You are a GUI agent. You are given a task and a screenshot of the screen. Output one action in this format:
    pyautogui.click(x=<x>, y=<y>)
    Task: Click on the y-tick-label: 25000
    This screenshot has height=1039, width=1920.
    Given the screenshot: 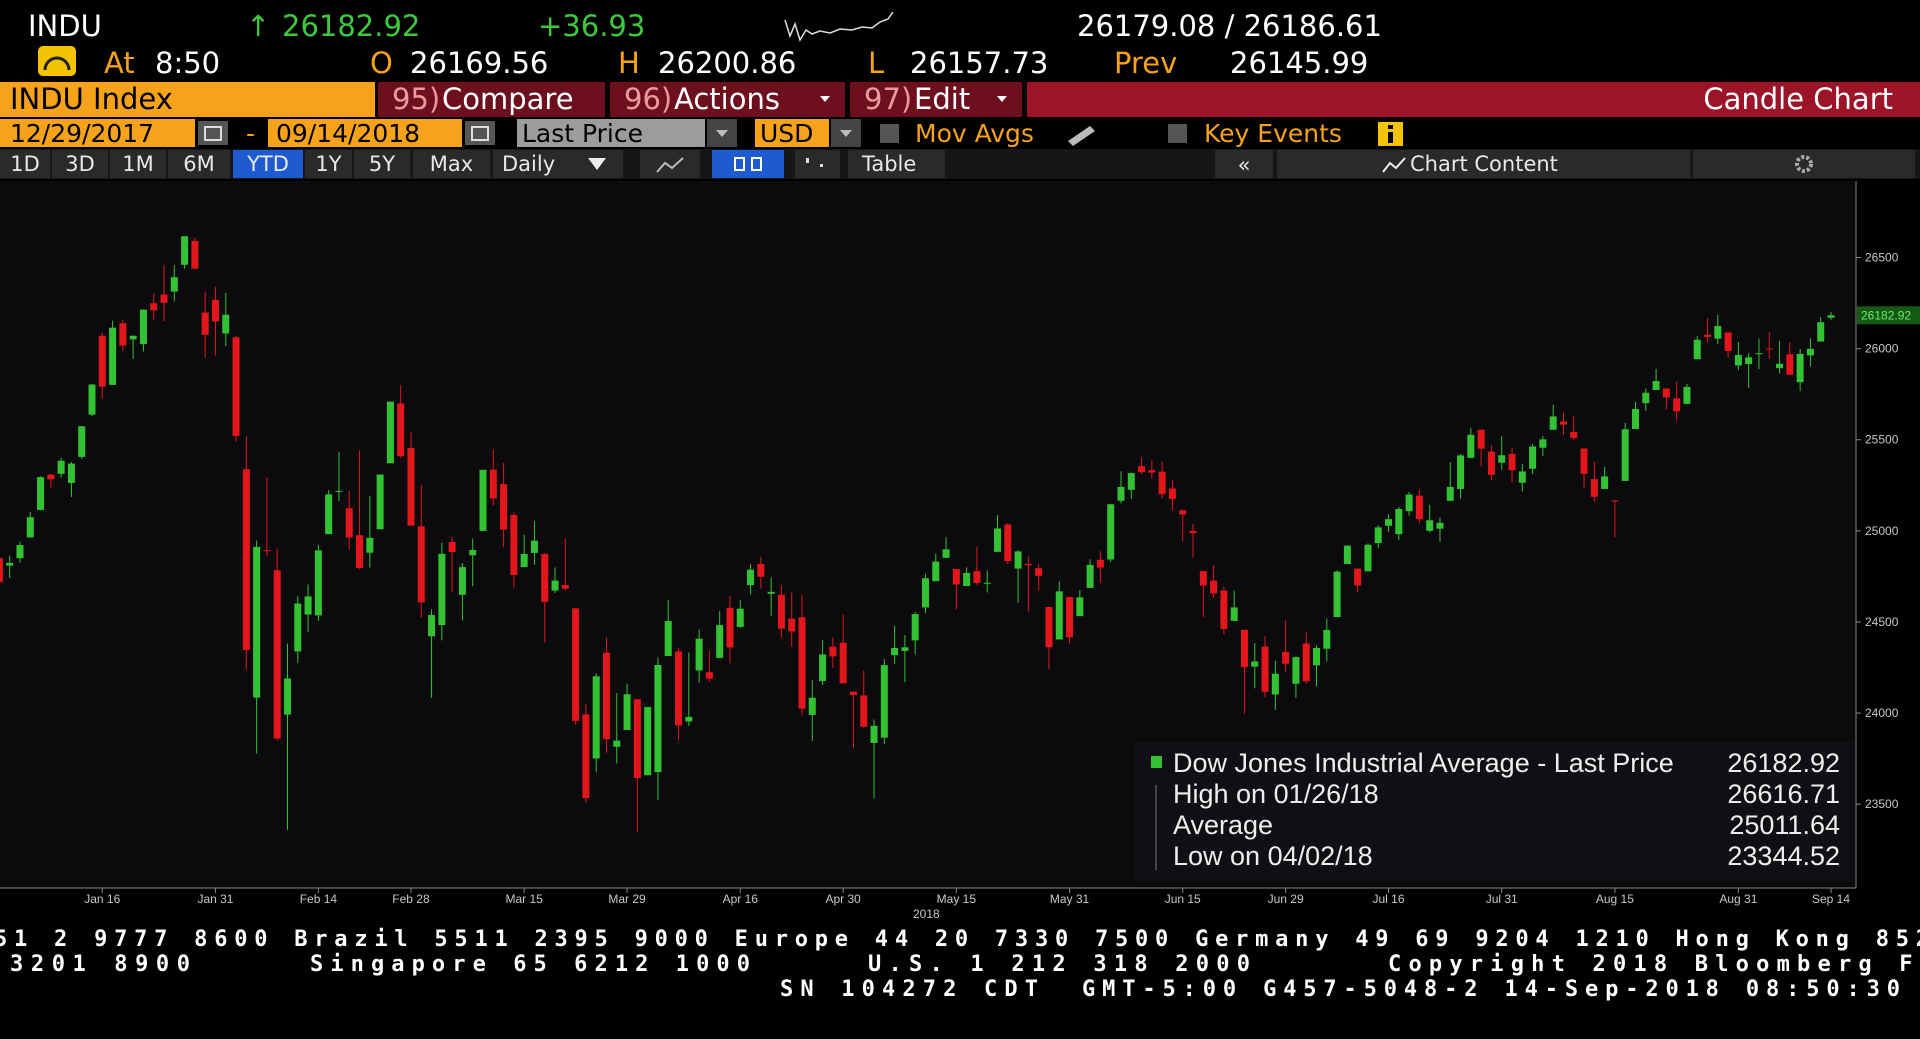 What is the action you would take?
    pyautogui.click(x=1882, y=531)
    